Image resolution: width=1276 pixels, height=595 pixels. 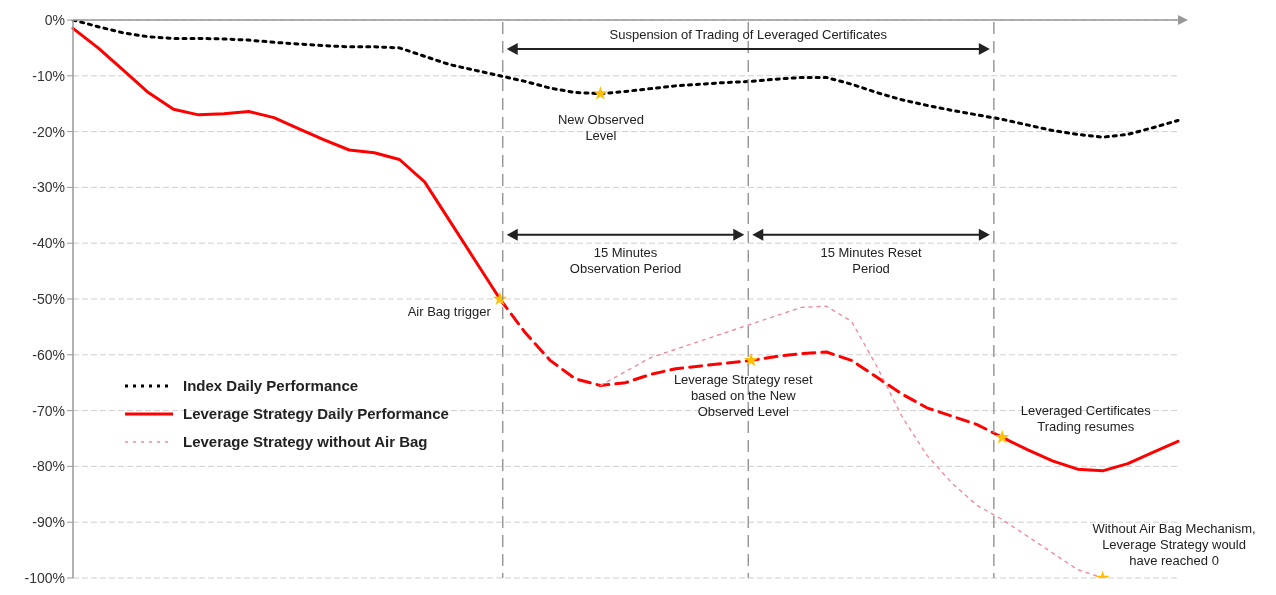 What do you see at coordinates (306, 442) in the screenshot?
I see `legend-label: Leverage Strategy without Air Bag` at bounding box center [306, 442].